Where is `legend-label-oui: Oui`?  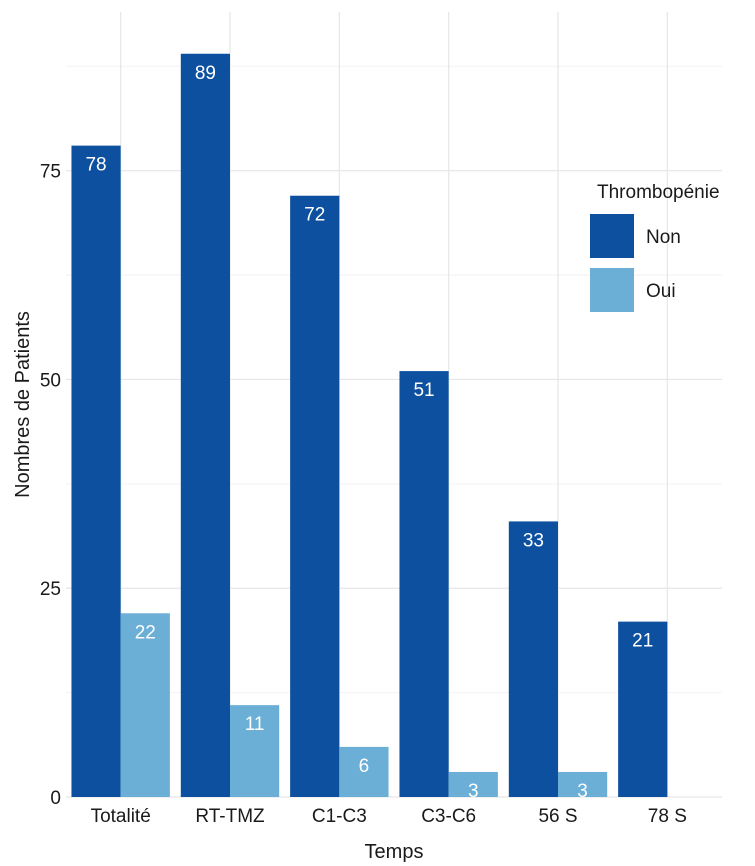
legend-label-oui: Oui is located at coordinates (661, 291).